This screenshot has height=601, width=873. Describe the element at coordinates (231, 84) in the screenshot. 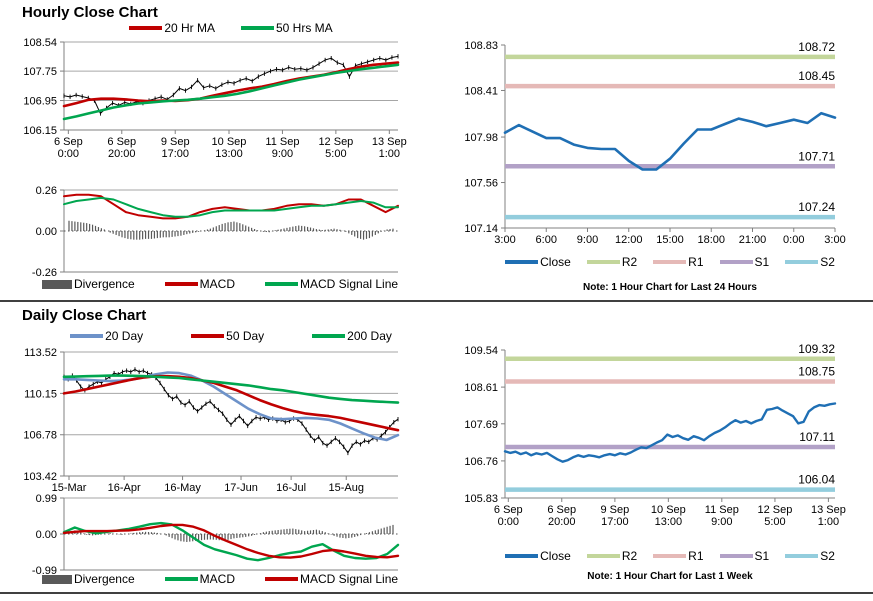

I see `series-line-20-hr-ma` at that location.